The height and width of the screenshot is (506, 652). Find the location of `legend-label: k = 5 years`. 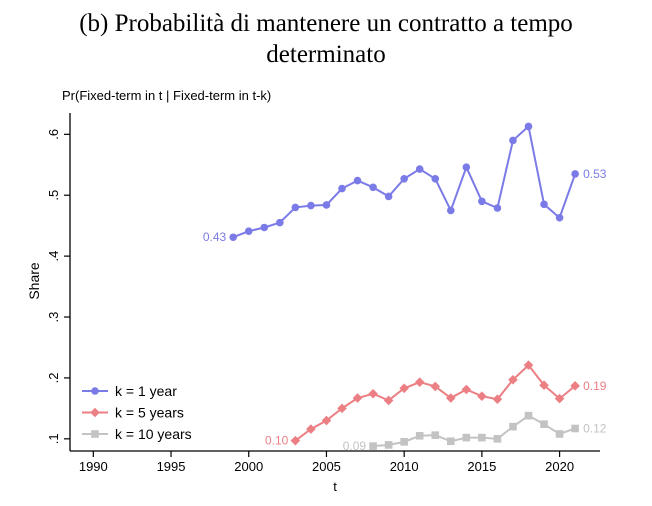

legend-label: k = 5 years is located at coordinates (149, 413).